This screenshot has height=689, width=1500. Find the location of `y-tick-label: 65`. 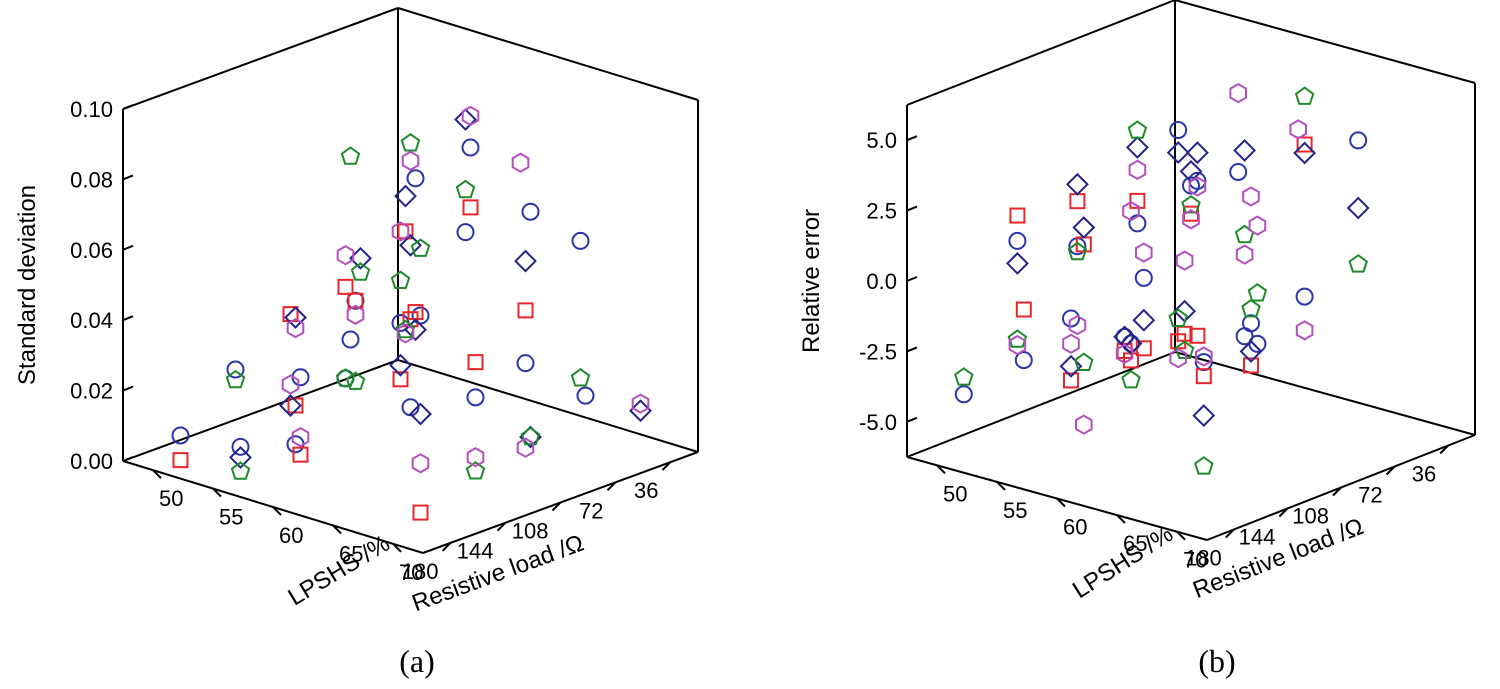

y-tick-label: 65 is located at coordinates (1135, 543).